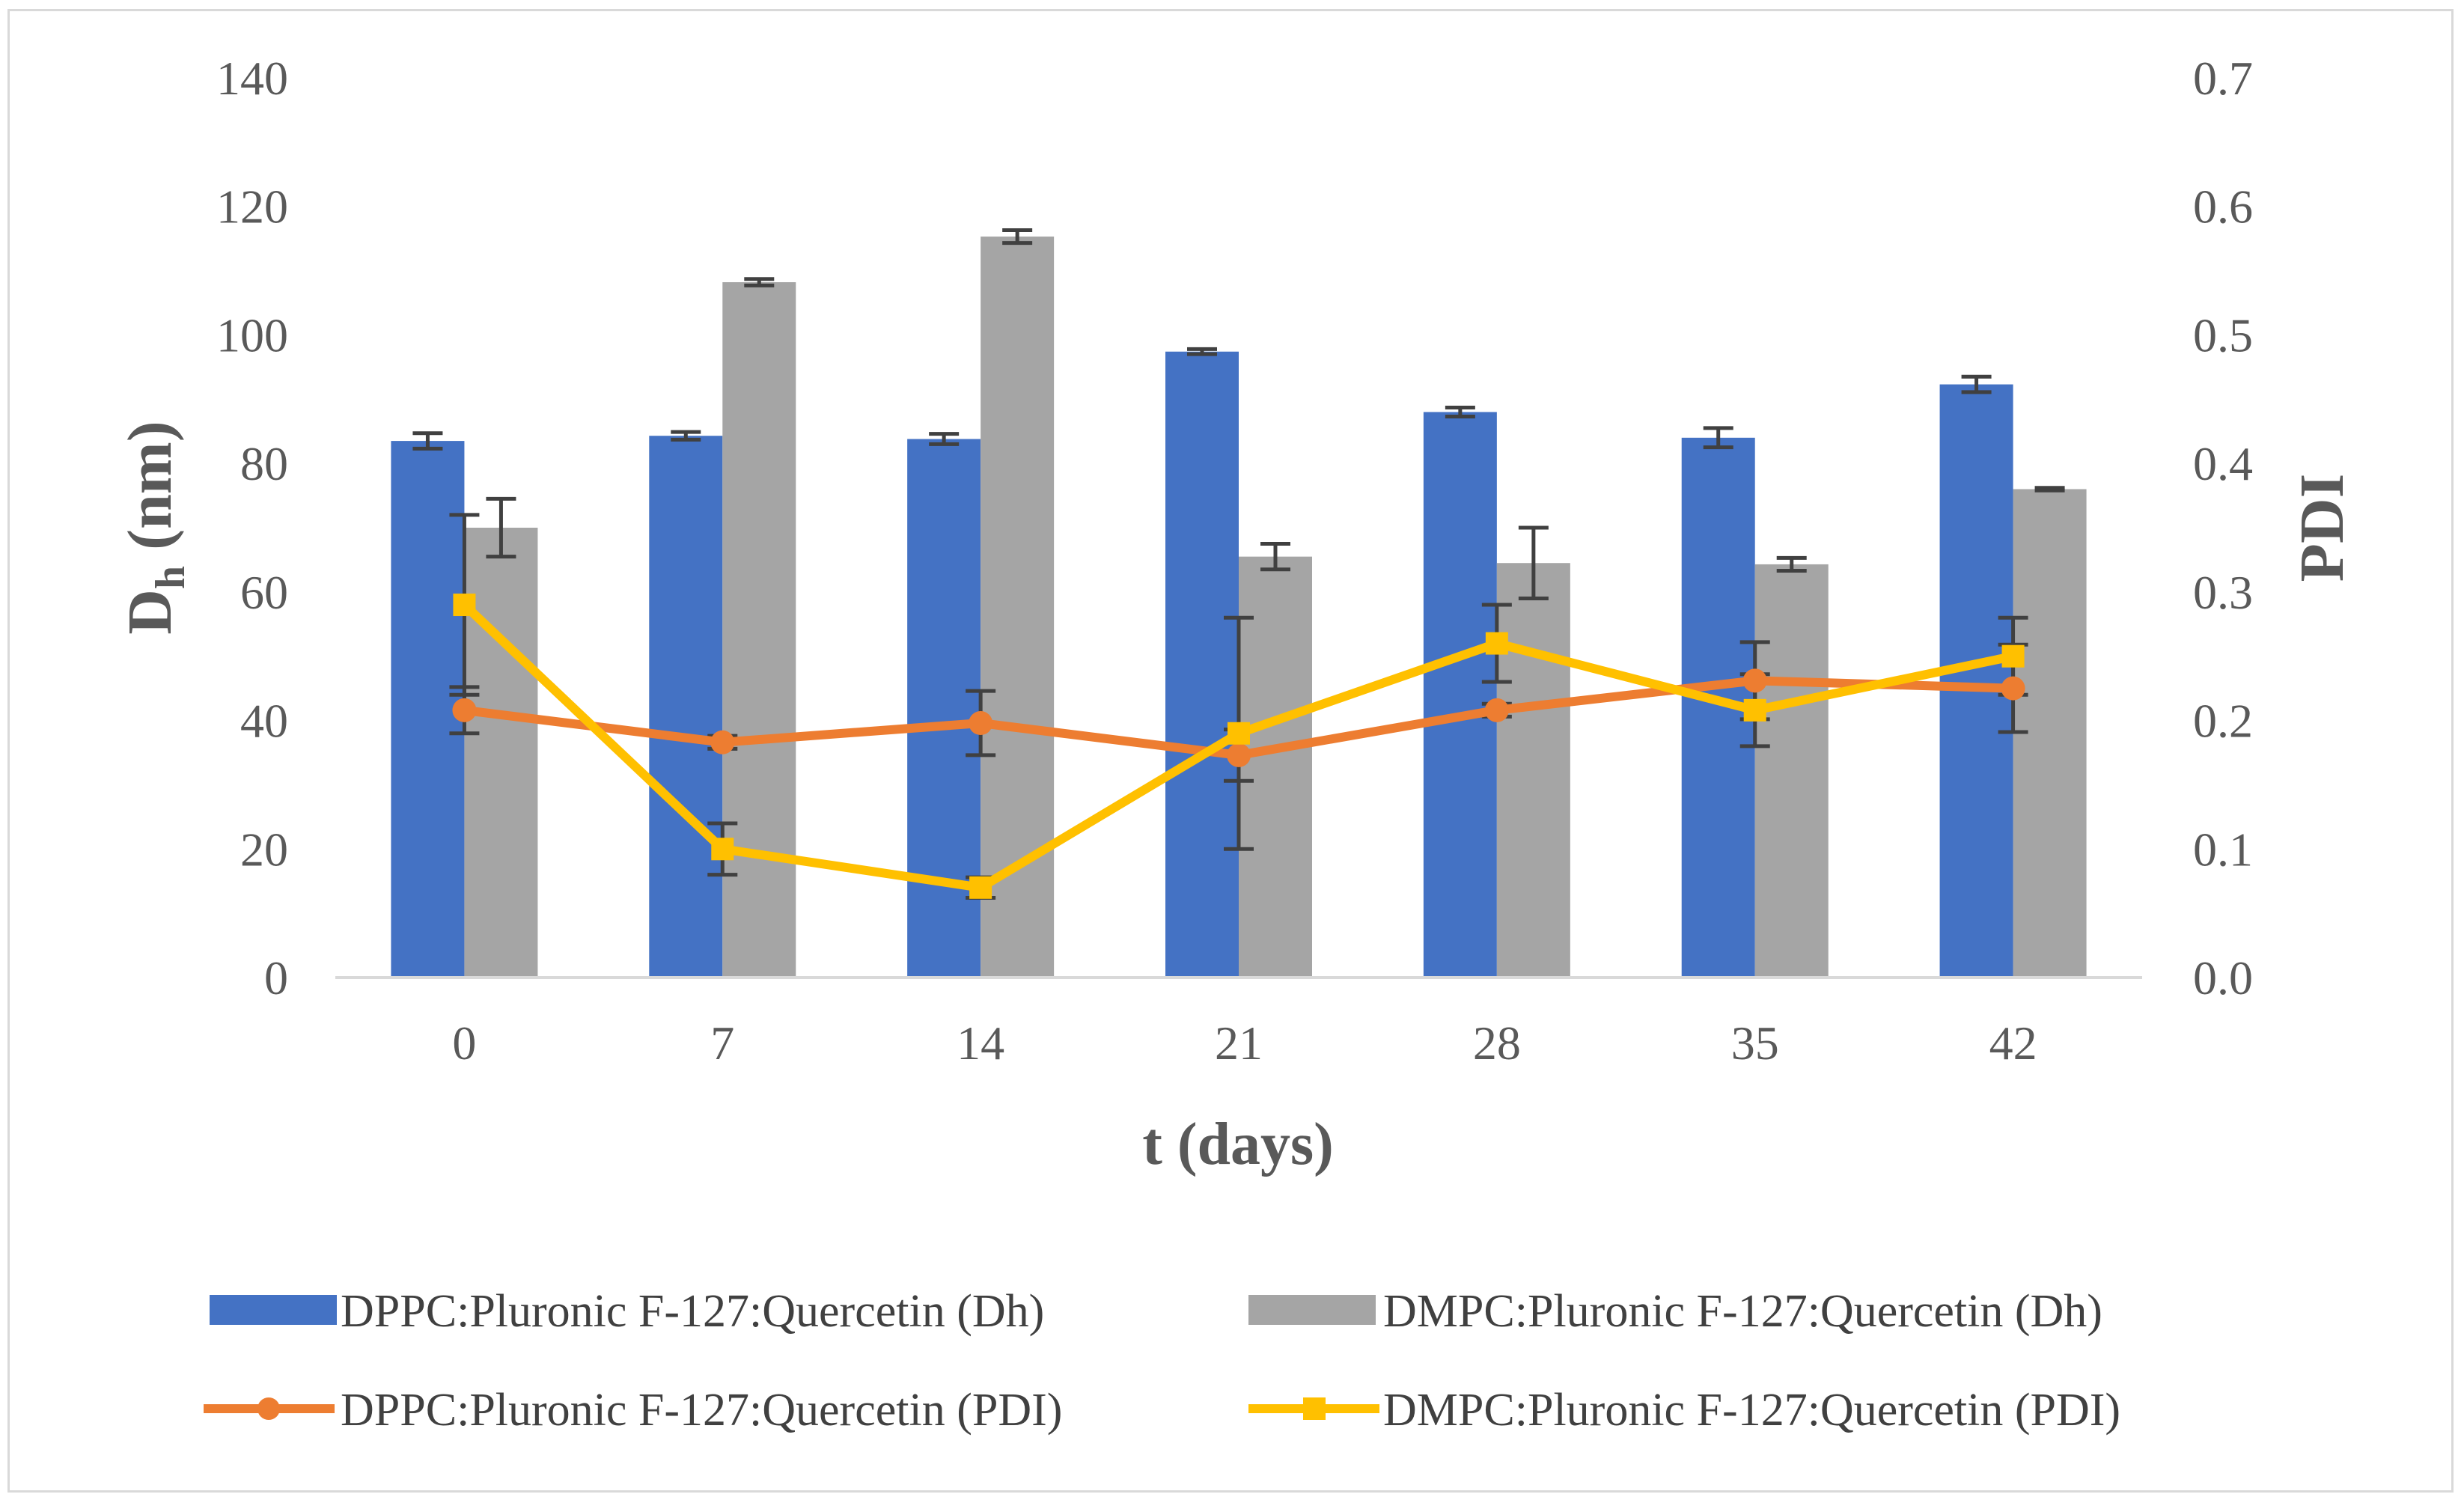  I want to click on x-tick-label: 14, so click(981, 1043).